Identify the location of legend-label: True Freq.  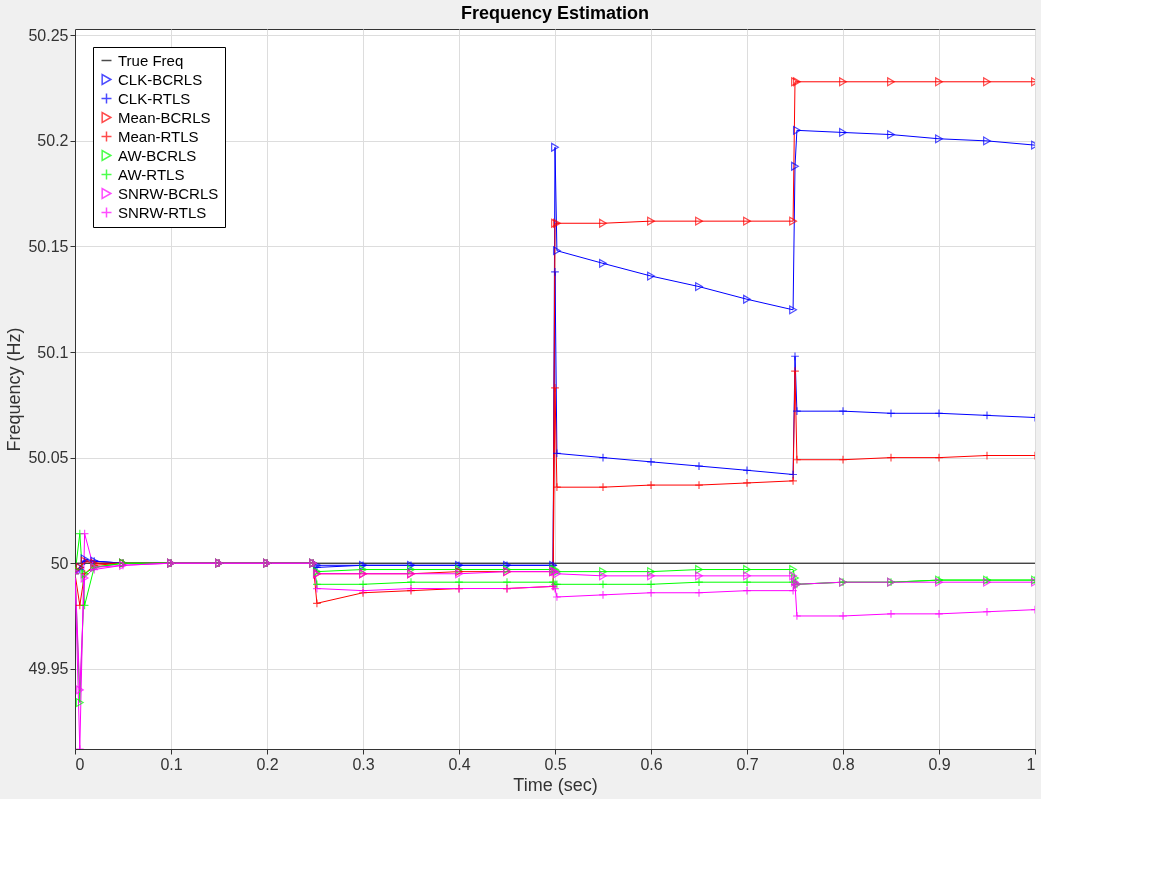
(151, 60).